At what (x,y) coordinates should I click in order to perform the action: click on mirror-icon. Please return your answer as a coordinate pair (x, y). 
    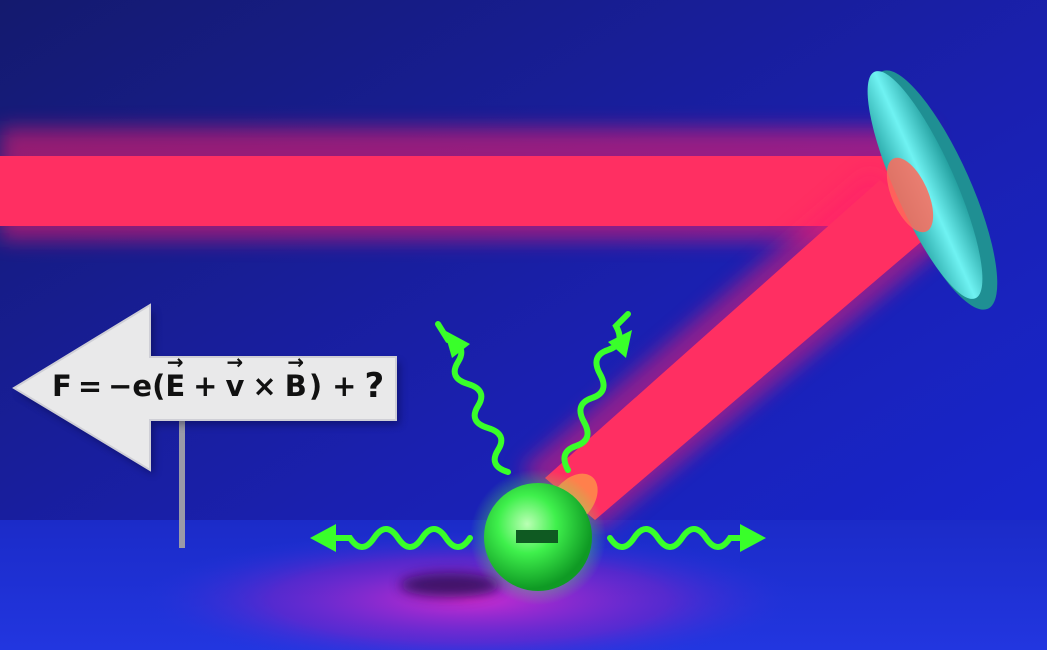
    Looking at the image, I should click on (932, 190).